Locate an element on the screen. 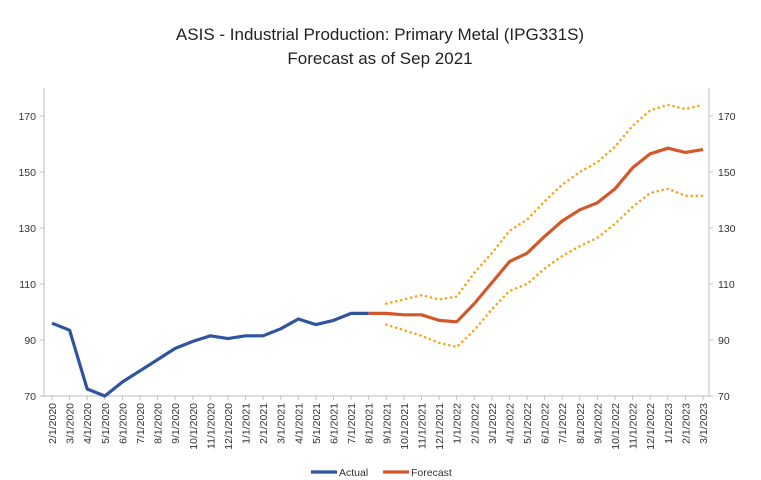  x-tick-label: 6/1/2022 is located at coordinates (546, 423).